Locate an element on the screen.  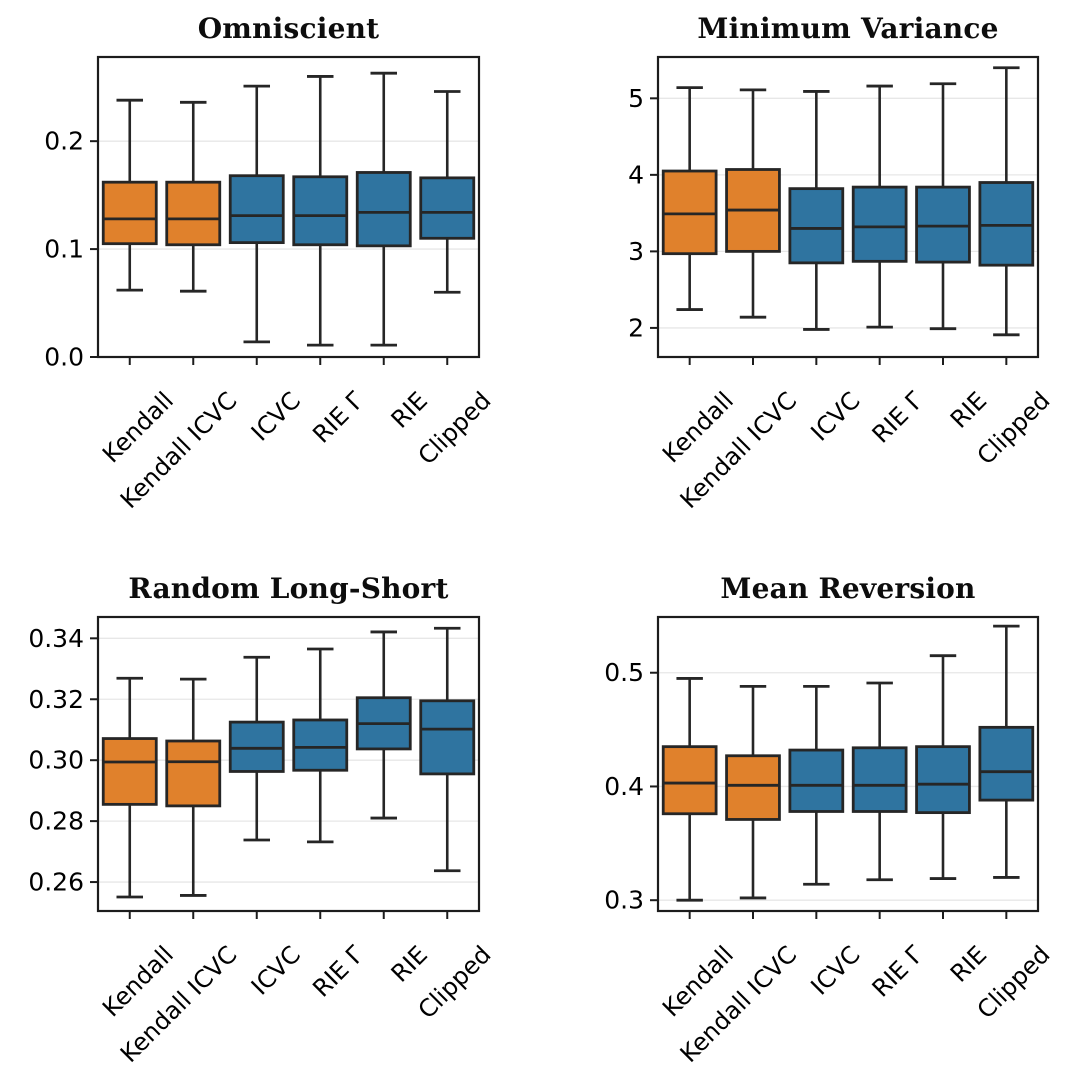
y-tick-label: 0.4 is located at coordinates (624, 786).